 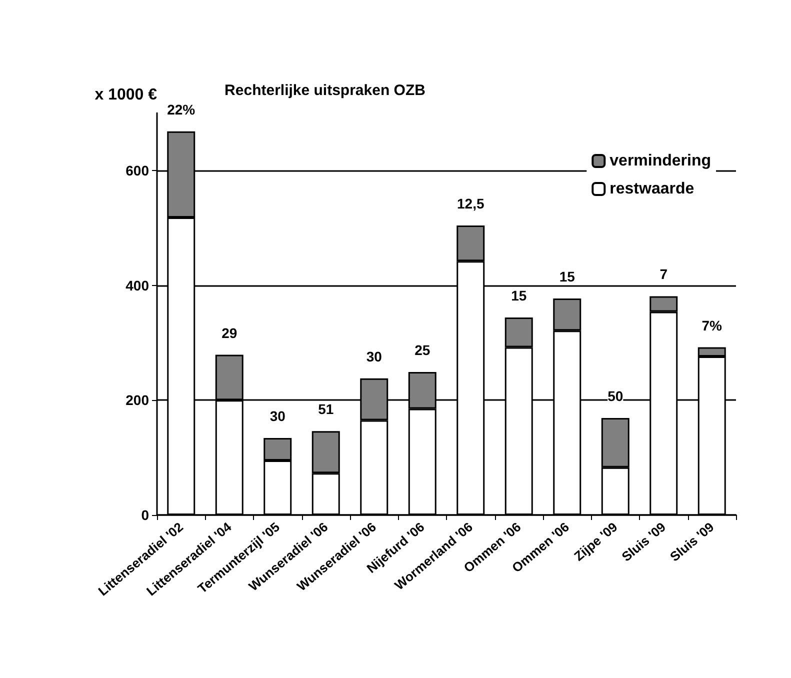 What do you see at coordinates (652, 189) in the screenshot?
I see `legend-label: restwaarde` at bounding box center [652, 189].